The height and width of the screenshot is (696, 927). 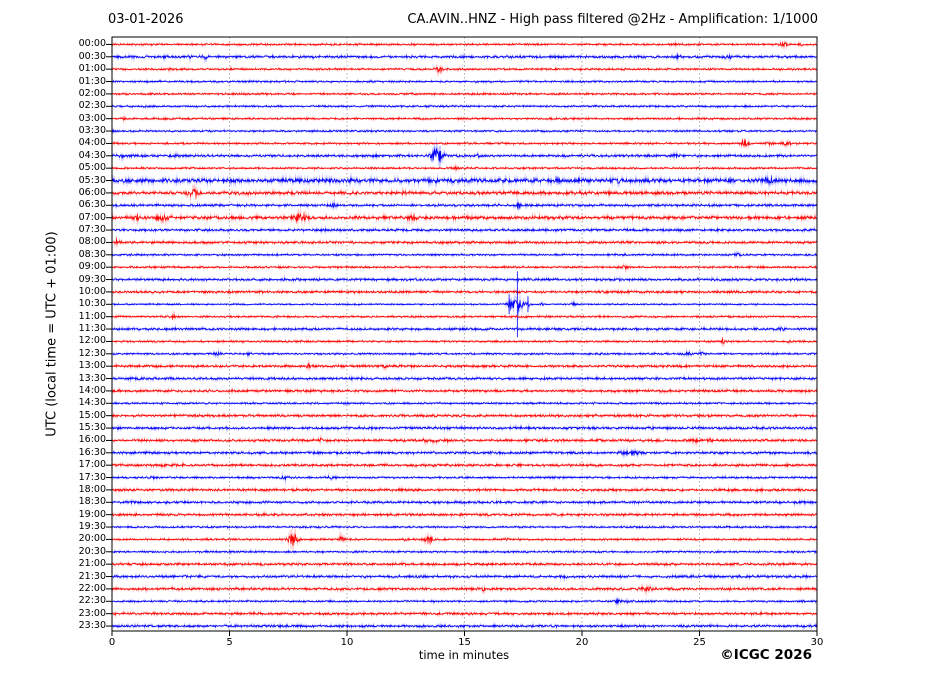 What do you see at coordinates (92, 69) in the screenshot?
I see `y-tick-label: 01:00` at bounding box center [92, 69].